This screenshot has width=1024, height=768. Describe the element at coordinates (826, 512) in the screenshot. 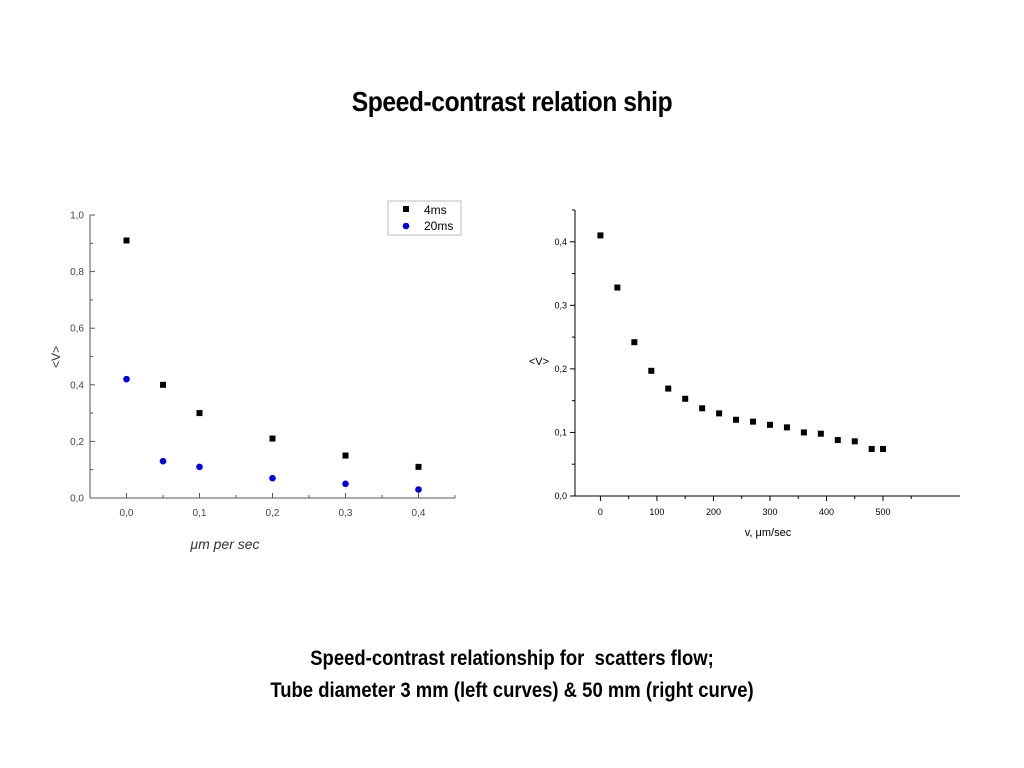

I see `x-tick-label: 400` at that location.